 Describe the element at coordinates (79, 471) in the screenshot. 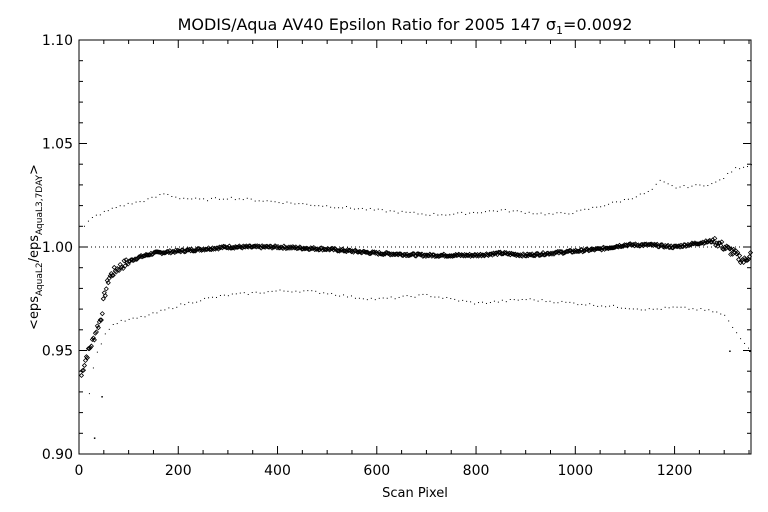

I see `x-tick-label: 0` at that location.